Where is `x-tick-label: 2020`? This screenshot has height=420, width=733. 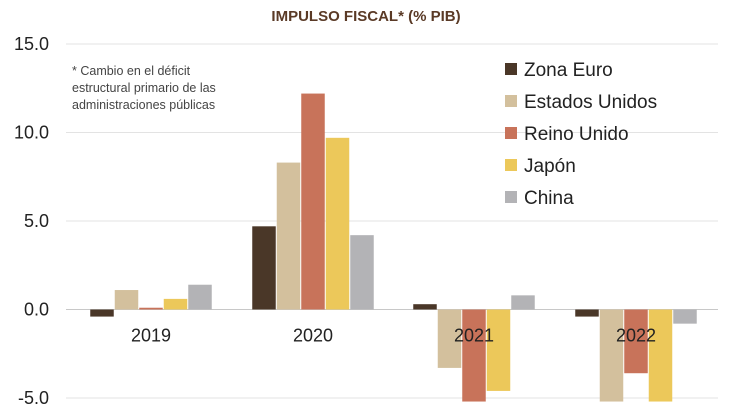 x-tick-label: 2020 is located at coordinates (313, 336).